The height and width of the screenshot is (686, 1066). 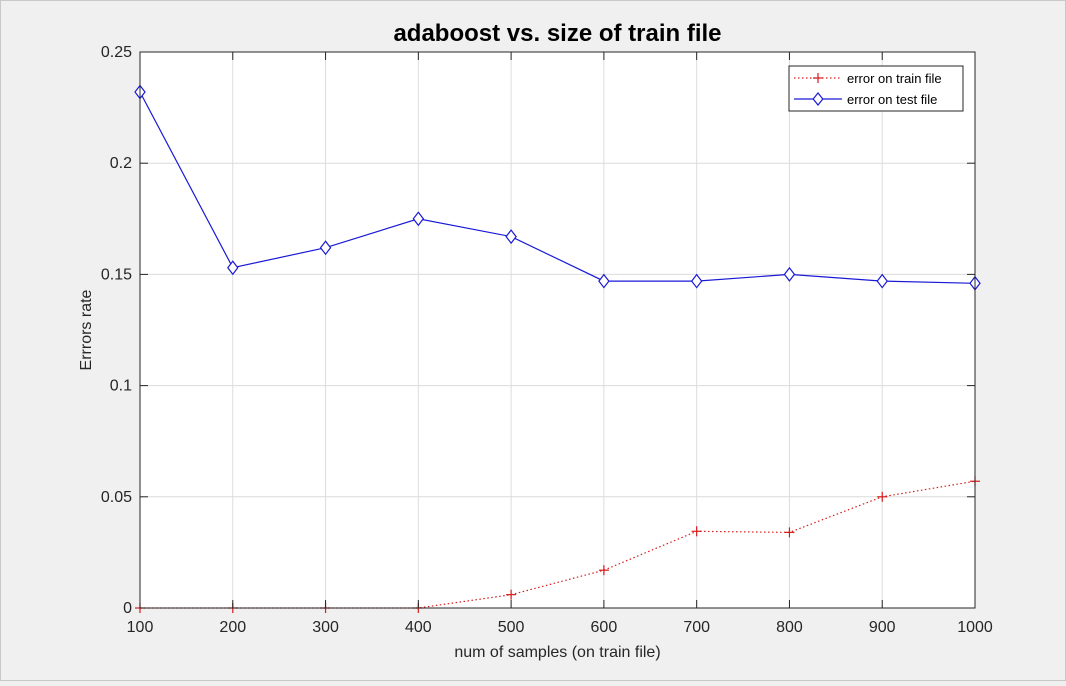 What do you see at coordinates (511, 627) in the screenshot?
I see `x-tick-label: 500` at bounding box center [511, 627].